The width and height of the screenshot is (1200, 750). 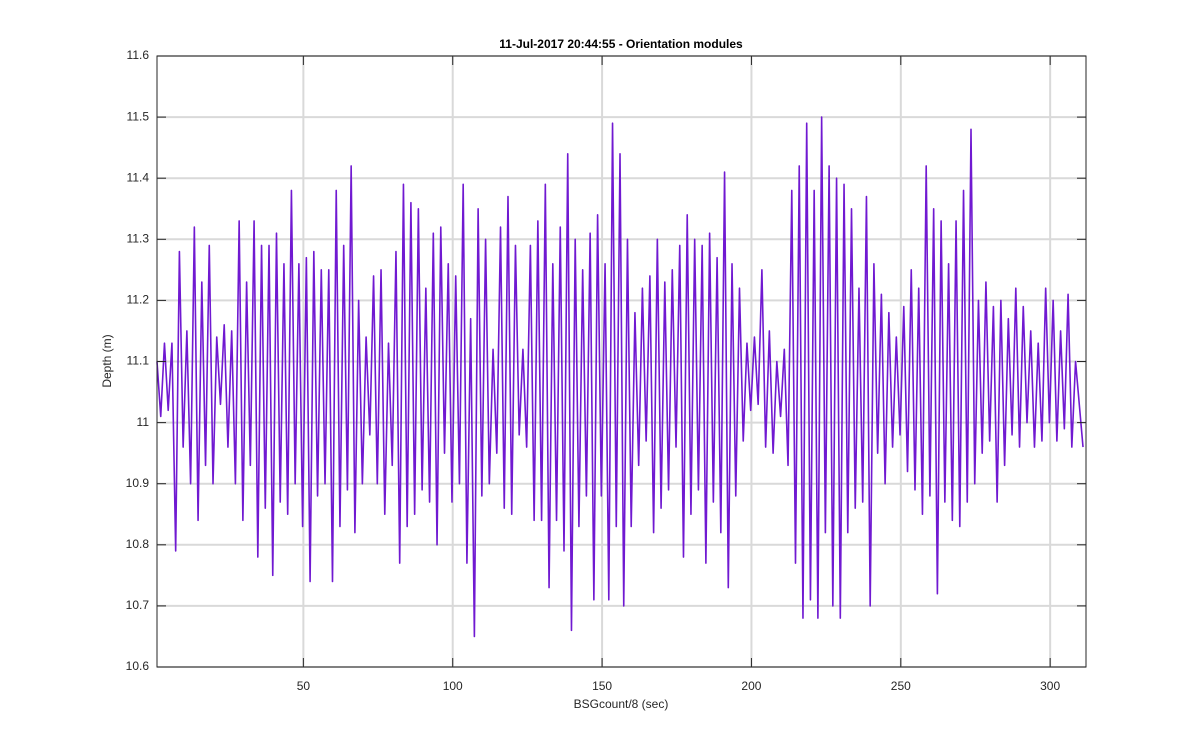 What do you see at coordinates (138, 666) in the screenshot?
I see `y-tick-label: 10.6` at bounding box center [138, 666].